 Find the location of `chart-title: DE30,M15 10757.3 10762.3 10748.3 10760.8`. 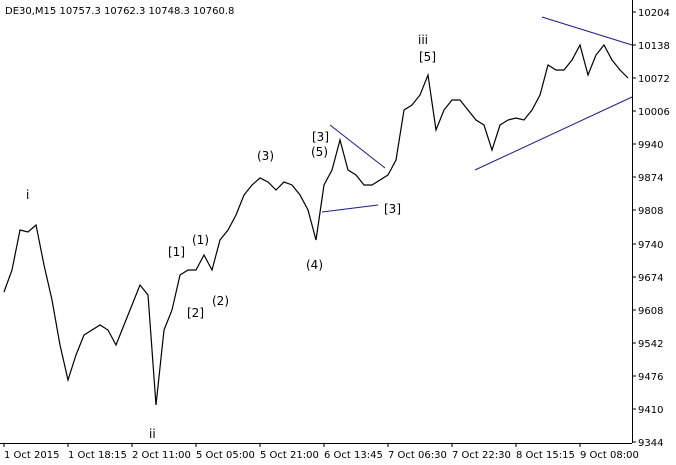

chart-title: DE30,M15 10757.3 10762.3 10748.3 10760.8 is located at coordinates (119, 11).